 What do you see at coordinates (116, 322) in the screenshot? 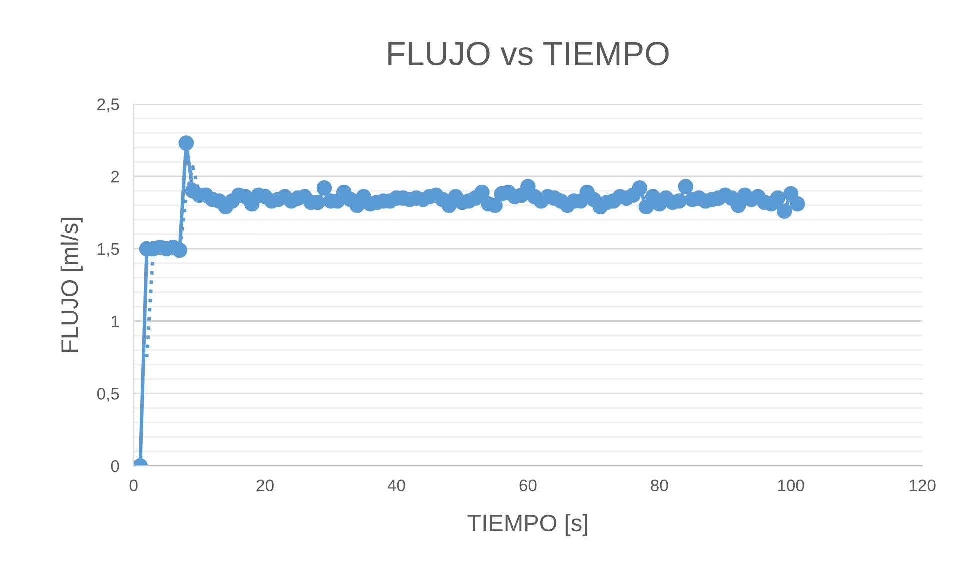
I see `y-tick-label: 1` at bounding box center [116, 322].